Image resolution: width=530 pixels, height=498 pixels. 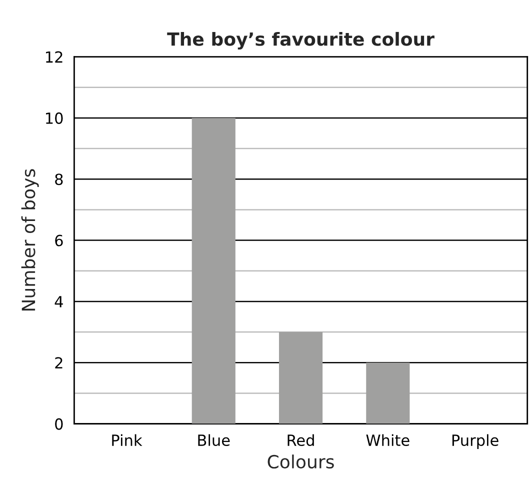 I want to click on x-tick-label: Red, so click(x=301, y=440).